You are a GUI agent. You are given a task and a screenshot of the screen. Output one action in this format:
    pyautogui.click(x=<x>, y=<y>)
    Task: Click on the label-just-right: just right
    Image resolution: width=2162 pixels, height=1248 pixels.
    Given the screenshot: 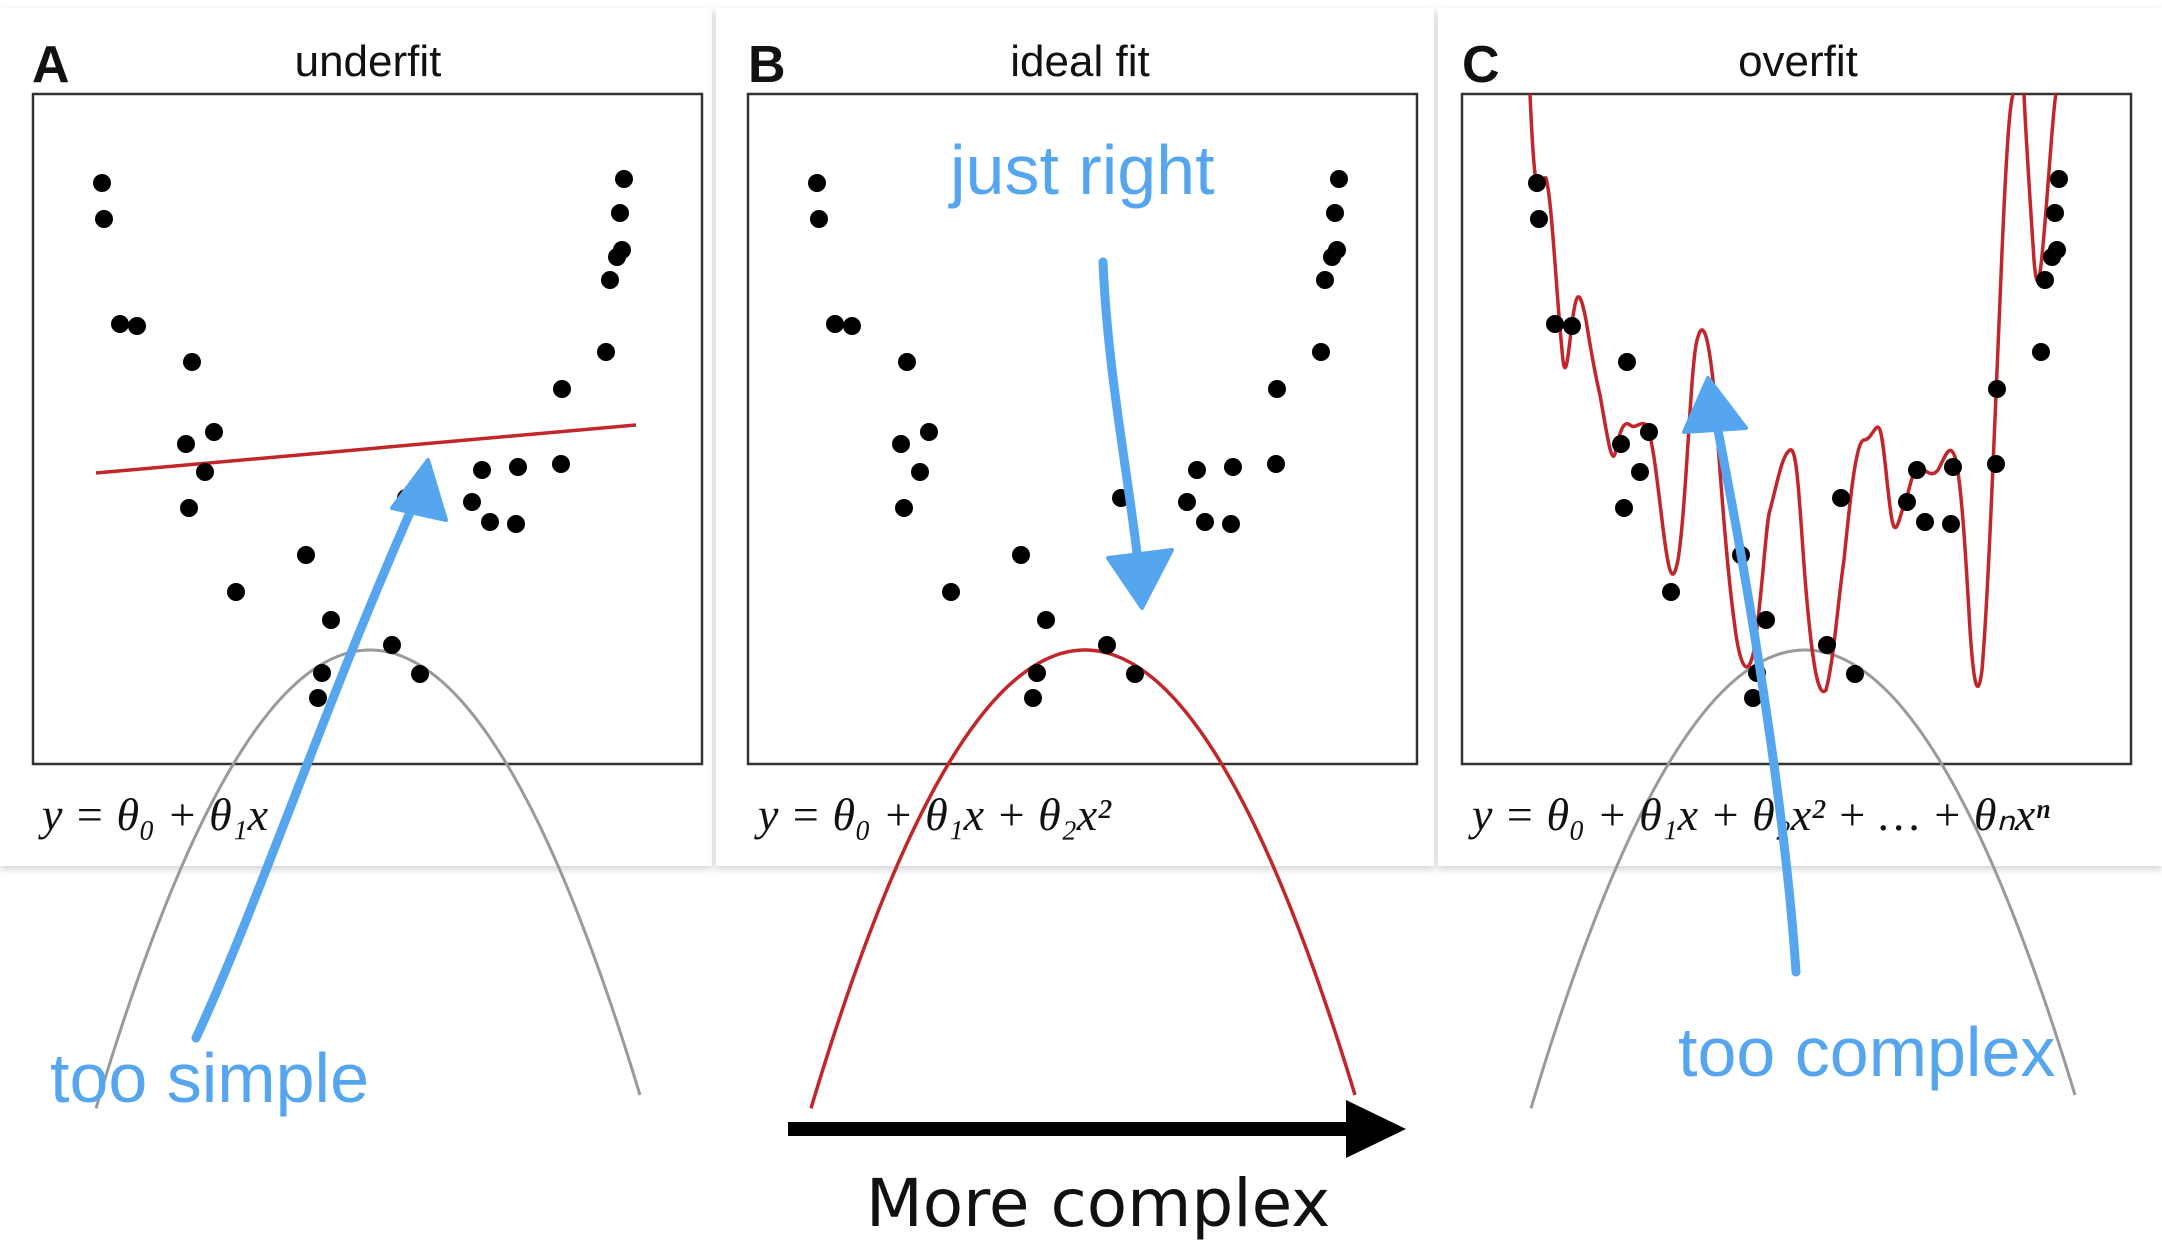 What is the action you would take?
    pyautogui.click(x=1081, y=170)
    